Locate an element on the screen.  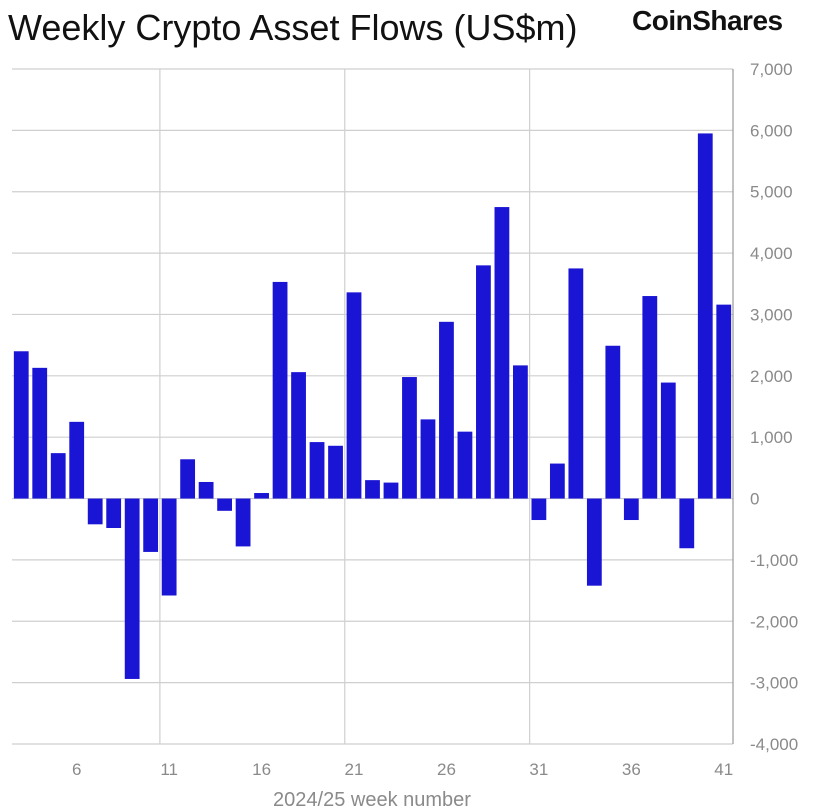
y-tick-label: 6,000 is located at coordinates (771, 130).